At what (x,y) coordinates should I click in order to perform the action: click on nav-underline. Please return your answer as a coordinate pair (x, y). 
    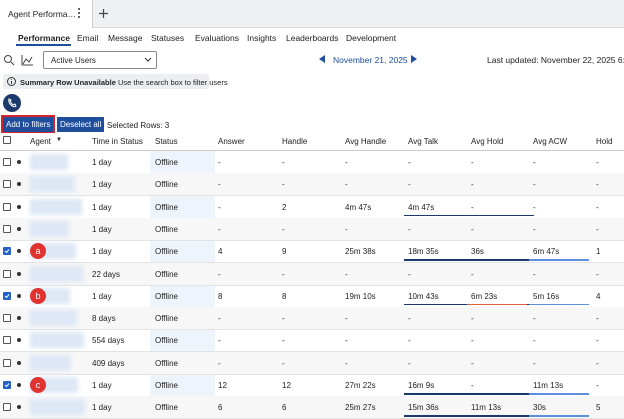
    Looking at the image, I should click on (43, 45).